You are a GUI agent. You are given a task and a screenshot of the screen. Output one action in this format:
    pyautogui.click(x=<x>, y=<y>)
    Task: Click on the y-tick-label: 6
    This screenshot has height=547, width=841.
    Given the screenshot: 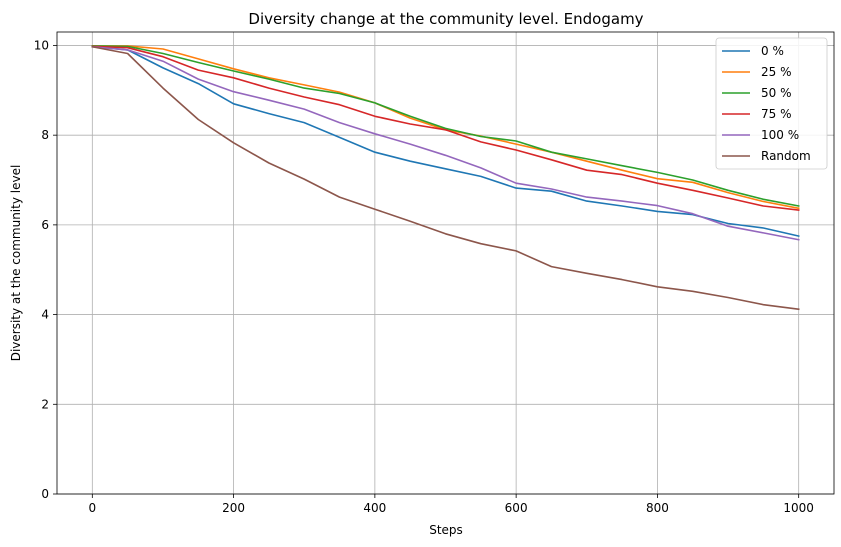 What is the action you would take?
    pyautogui.click(x=45, y=225)
    